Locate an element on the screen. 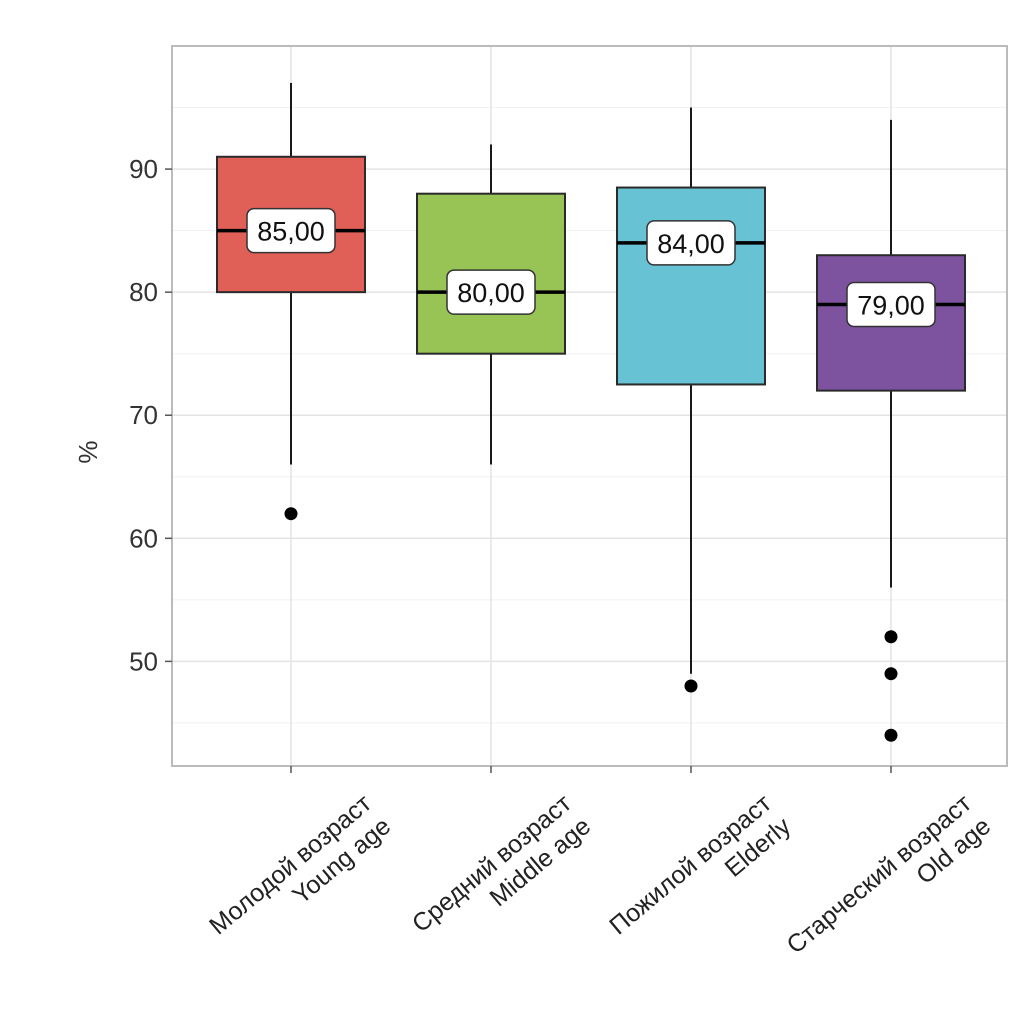 The width and height of the screenshot is (1033, 1028). y-axis: 50 60 70 80 90 is located at coordinates (150, 415).